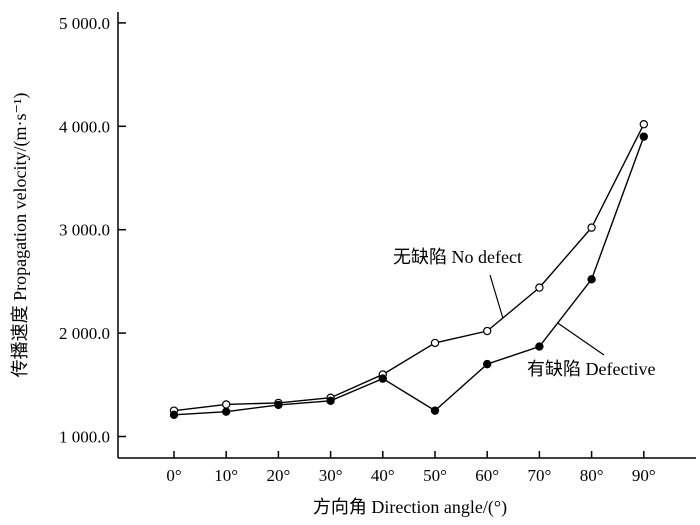 The image size is (700, 525). Describe the element at coordinates (84, 230) in the screenshot. I see `y-tick-label: 3 000.0` at that location.